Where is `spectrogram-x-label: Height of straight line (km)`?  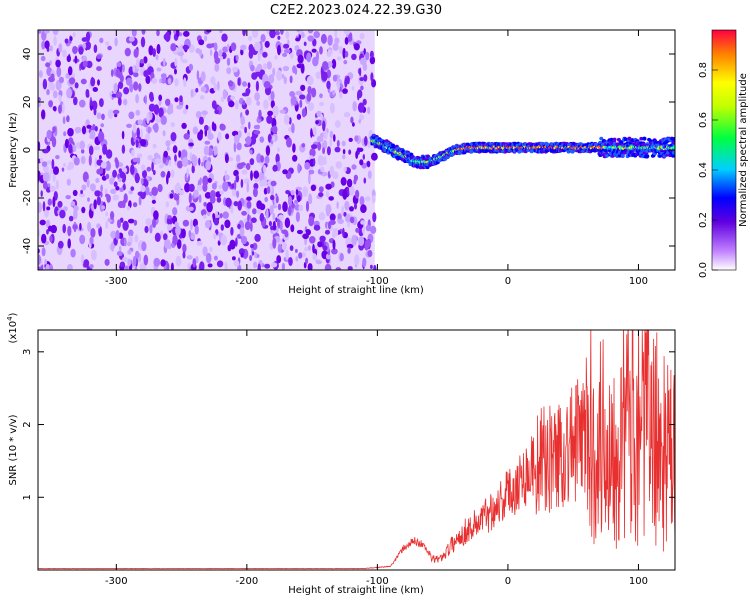 spectrogram-x-label: Height of straight line (km) is located at coordinates (356, 290).